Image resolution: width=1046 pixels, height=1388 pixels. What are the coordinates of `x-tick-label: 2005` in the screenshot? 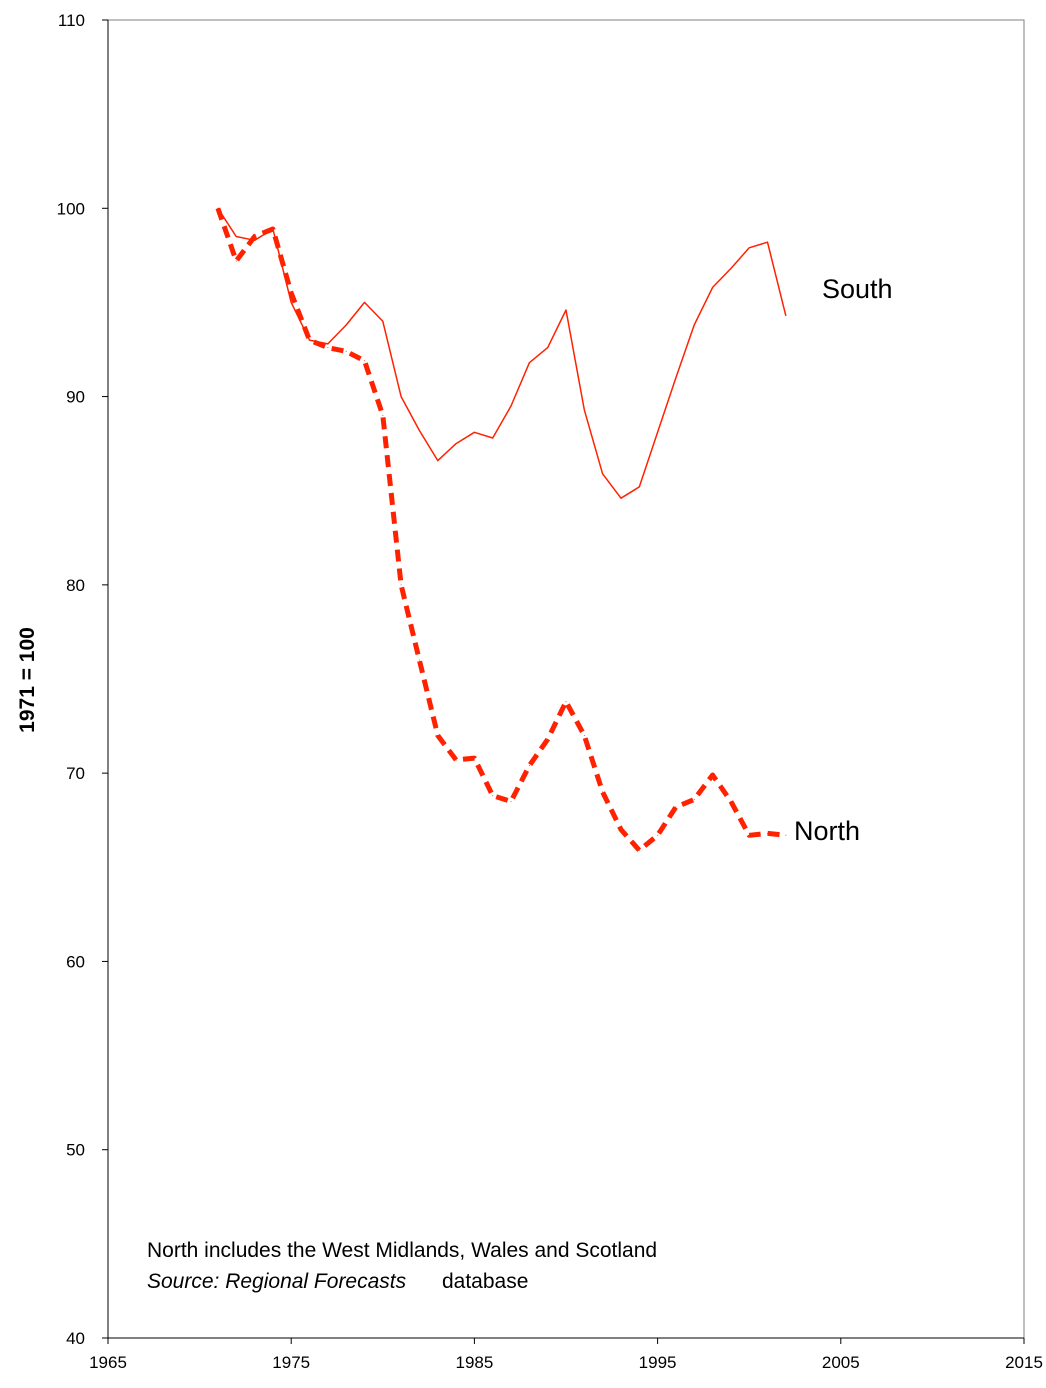 It's located at (841, 1362).